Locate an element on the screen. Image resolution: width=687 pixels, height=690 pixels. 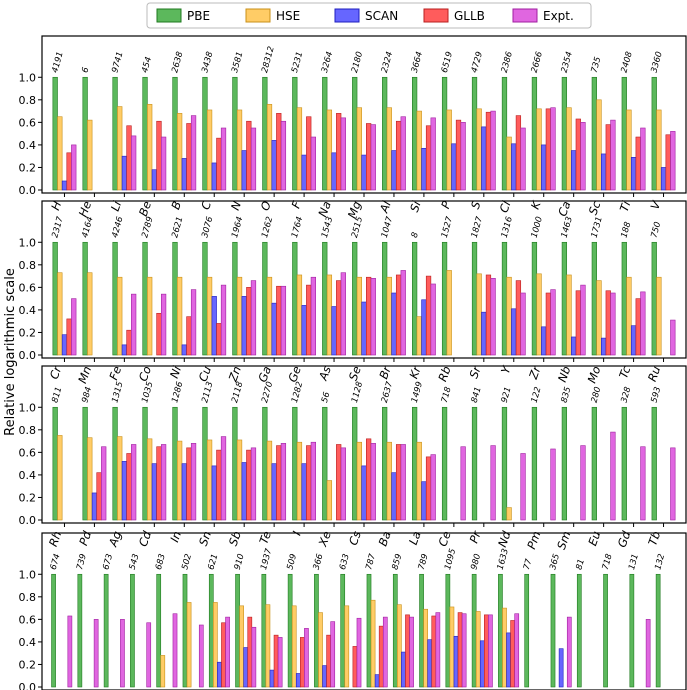
legend-label: GLLB is located at coordinates (469, 16).